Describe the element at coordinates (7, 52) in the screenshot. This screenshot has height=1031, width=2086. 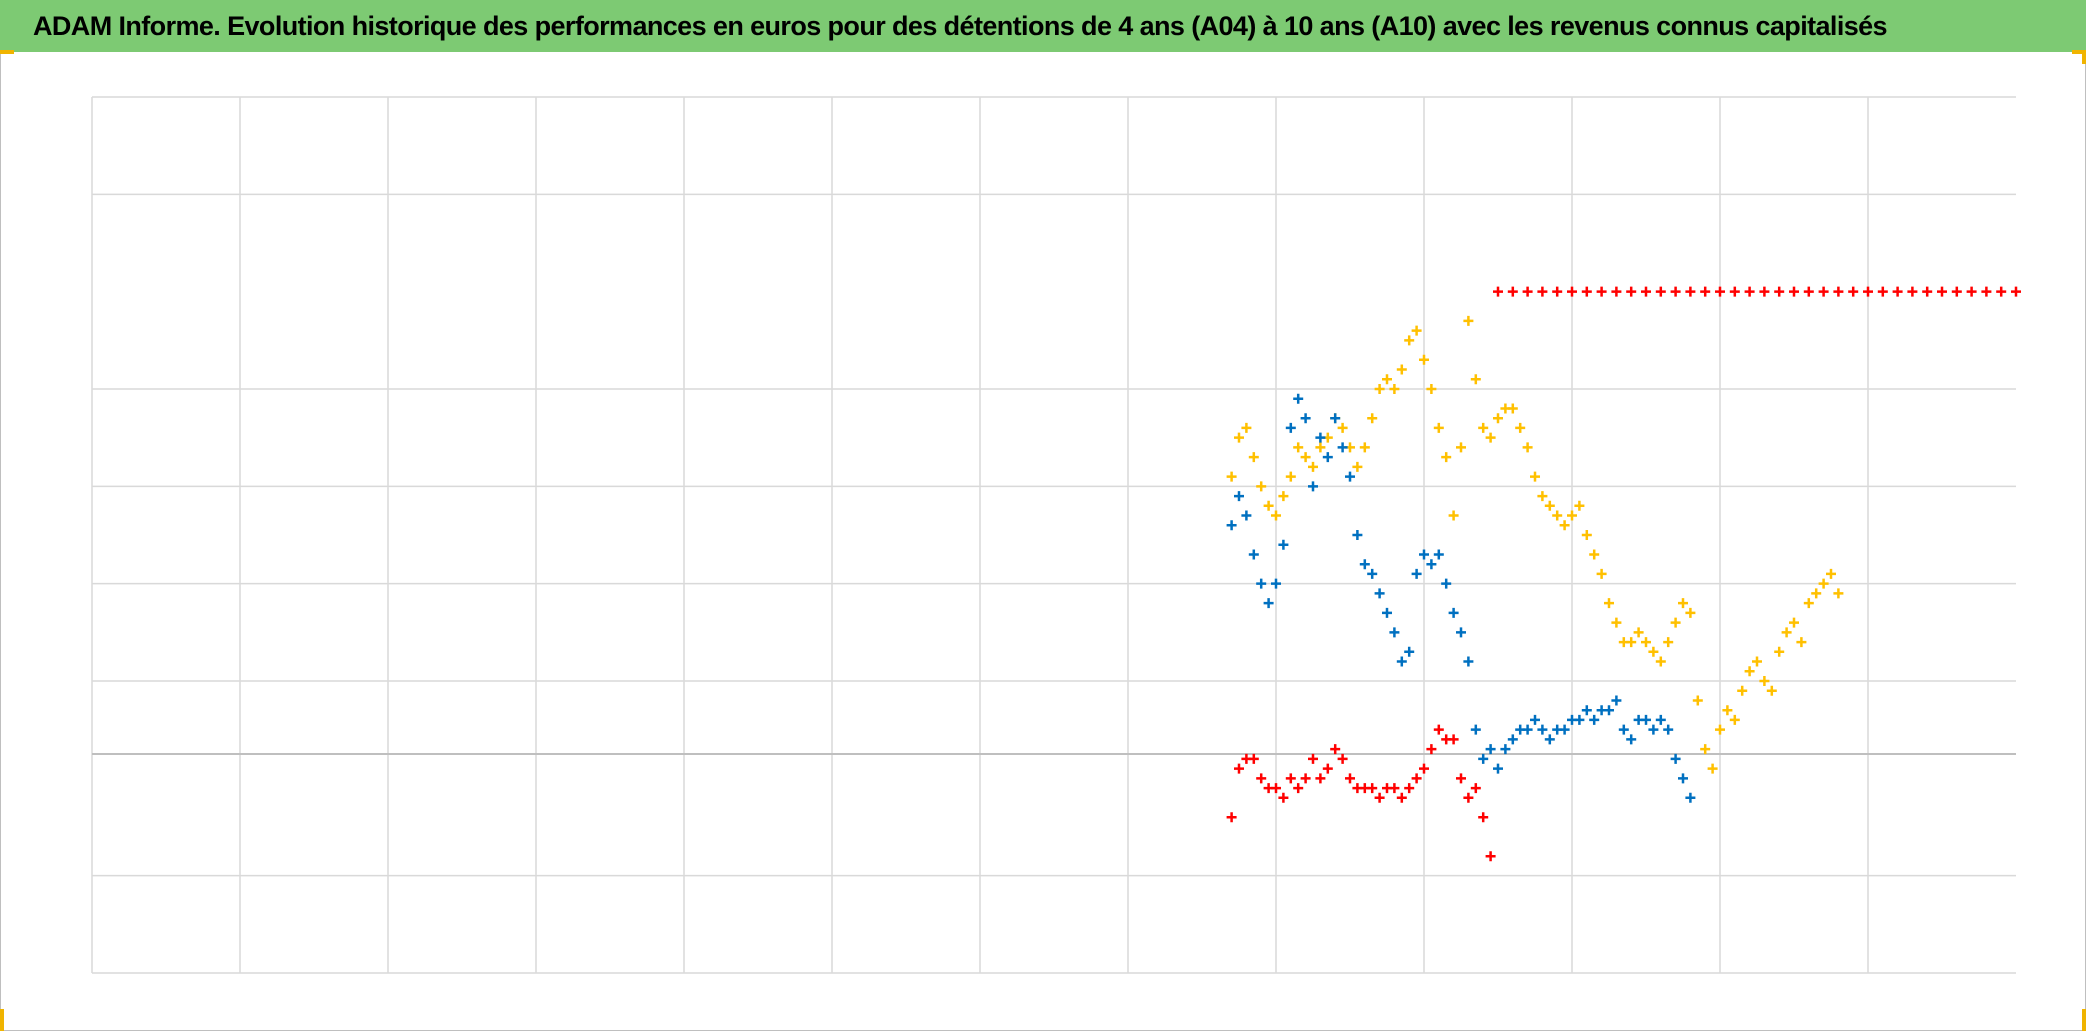
I see `resize-handle-top-left` at that location.